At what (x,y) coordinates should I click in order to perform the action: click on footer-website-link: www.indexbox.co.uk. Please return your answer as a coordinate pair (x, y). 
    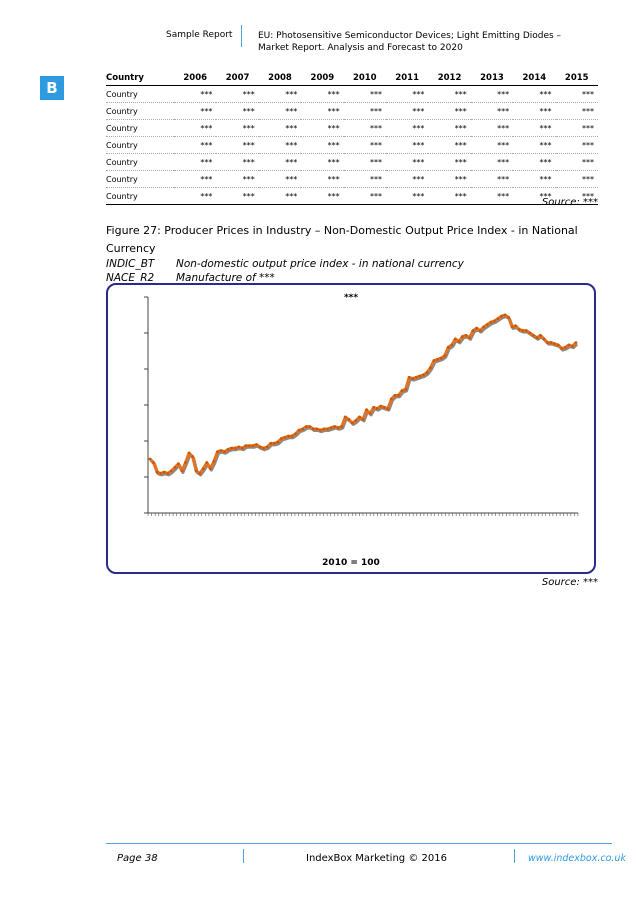
    Looking at the image, I should click on (577, 858).